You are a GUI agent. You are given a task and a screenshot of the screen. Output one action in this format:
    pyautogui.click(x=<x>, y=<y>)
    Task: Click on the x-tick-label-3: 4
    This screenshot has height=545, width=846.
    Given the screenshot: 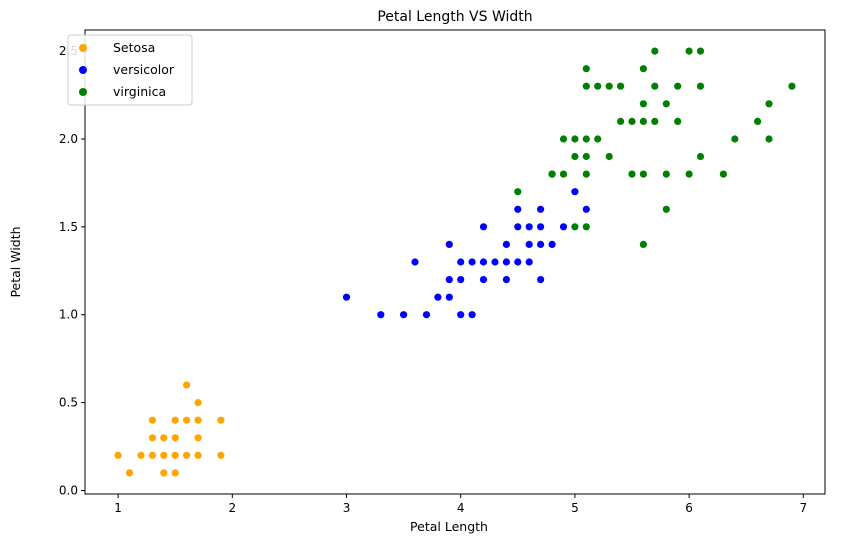 What is the action you would take?
    pyautogui.click(x=461, y=508)
    